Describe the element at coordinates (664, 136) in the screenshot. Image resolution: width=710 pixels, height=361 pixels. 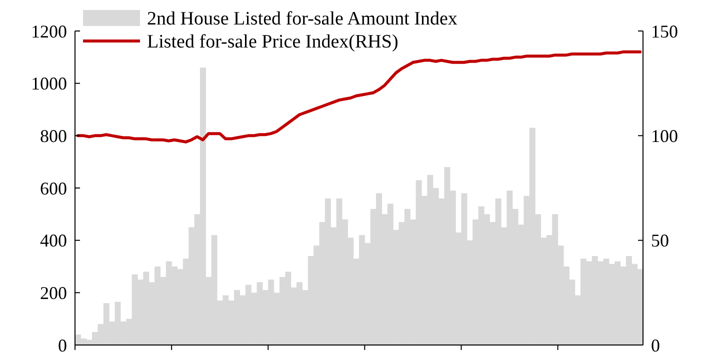
I see `y2-tick-label: 100` at that location.